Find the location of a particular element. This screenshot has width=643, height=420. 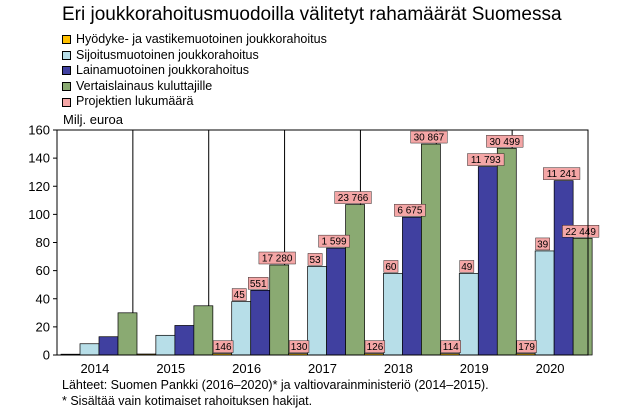

y-tick-label: 60 is located at coordinates (43, 270).